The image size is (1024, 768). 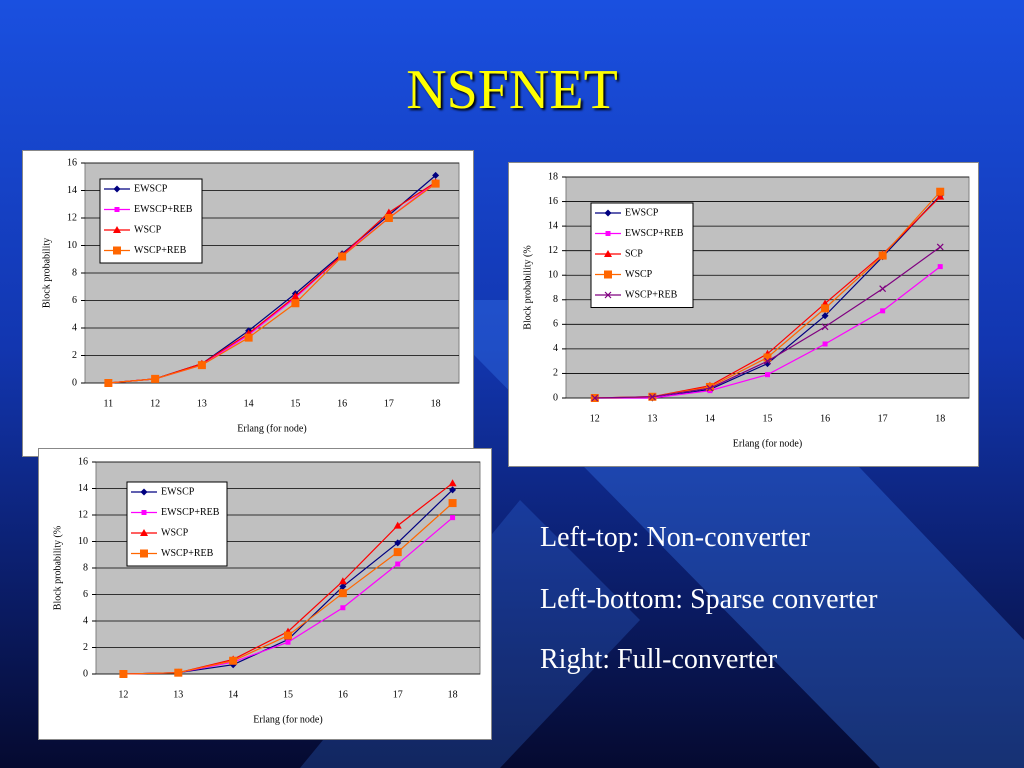 What do you see at coordinates (85, 673) in the screenshot?
I see `y-tick-label: 0` at bounding box center [85, 673].